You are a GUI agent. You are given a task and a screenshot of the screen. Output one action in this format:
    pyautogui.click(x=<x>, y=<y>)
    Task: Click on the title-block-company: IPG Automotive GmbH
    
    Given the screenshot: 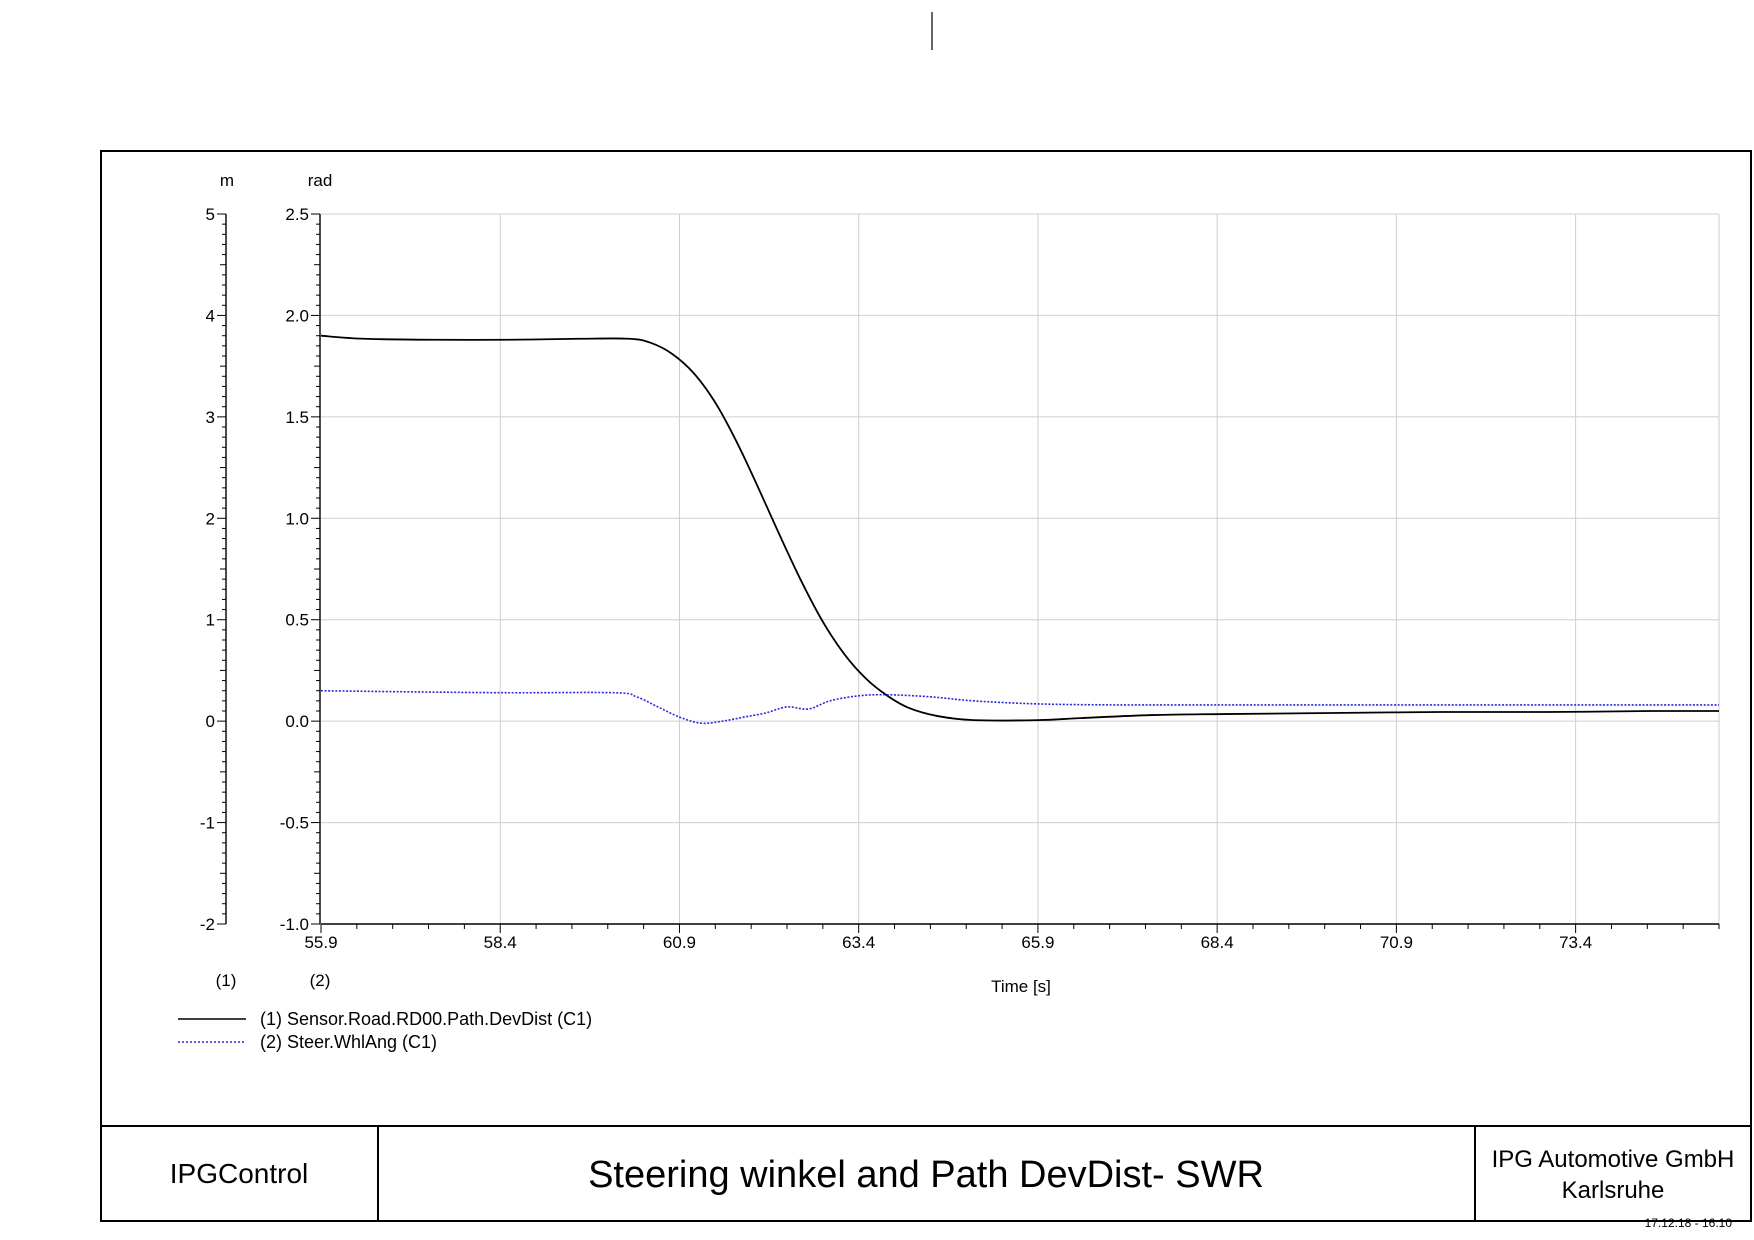 What is the action you would take?
    pyautogui.click(x=1613, y=1159)
    